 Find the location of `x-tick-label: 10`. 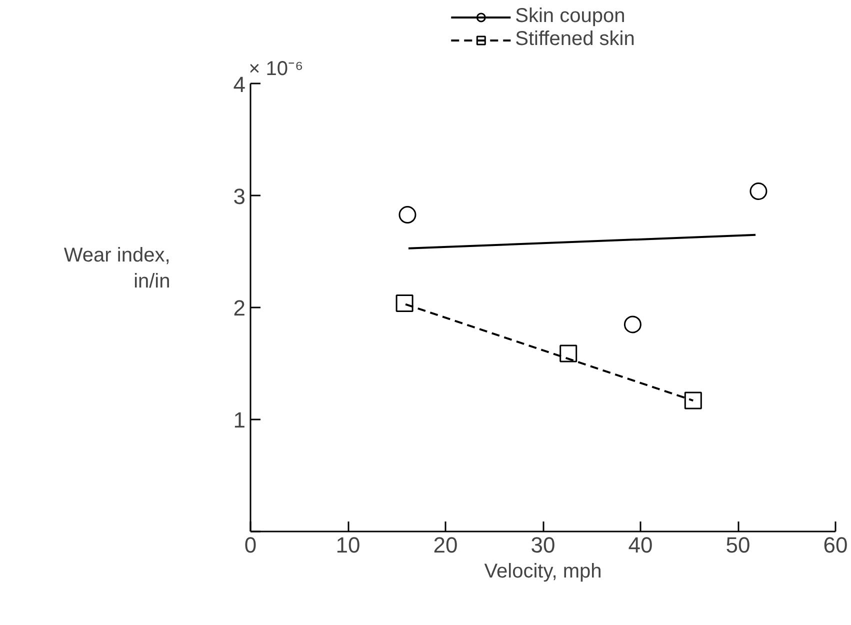

x-tick-label: 10 is located at coordinates (348, 545).